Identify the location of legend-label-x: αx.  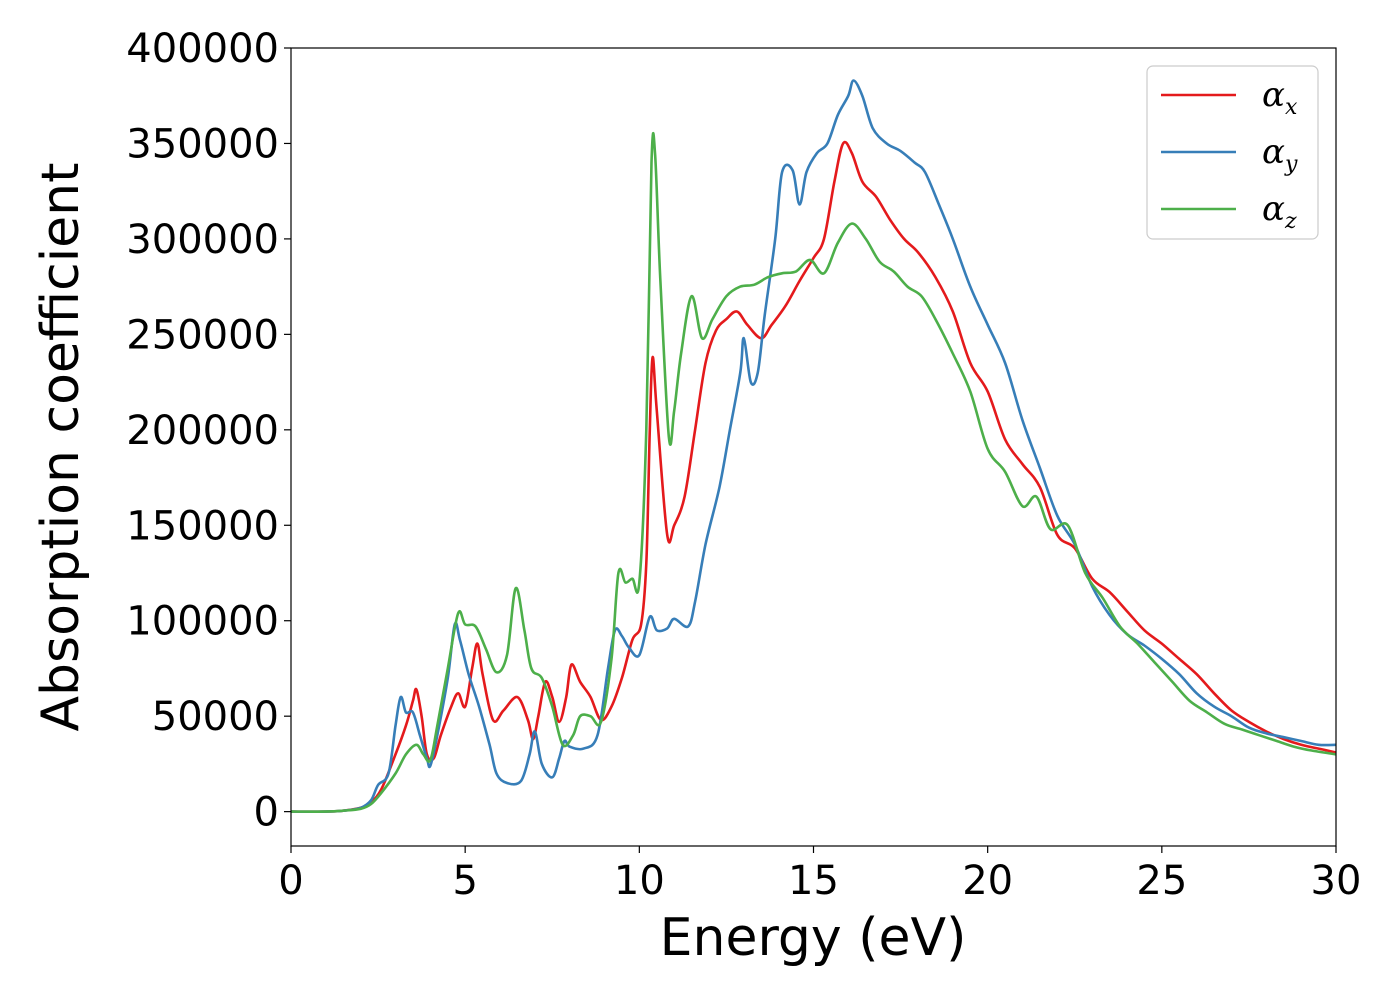
(1280, 97).